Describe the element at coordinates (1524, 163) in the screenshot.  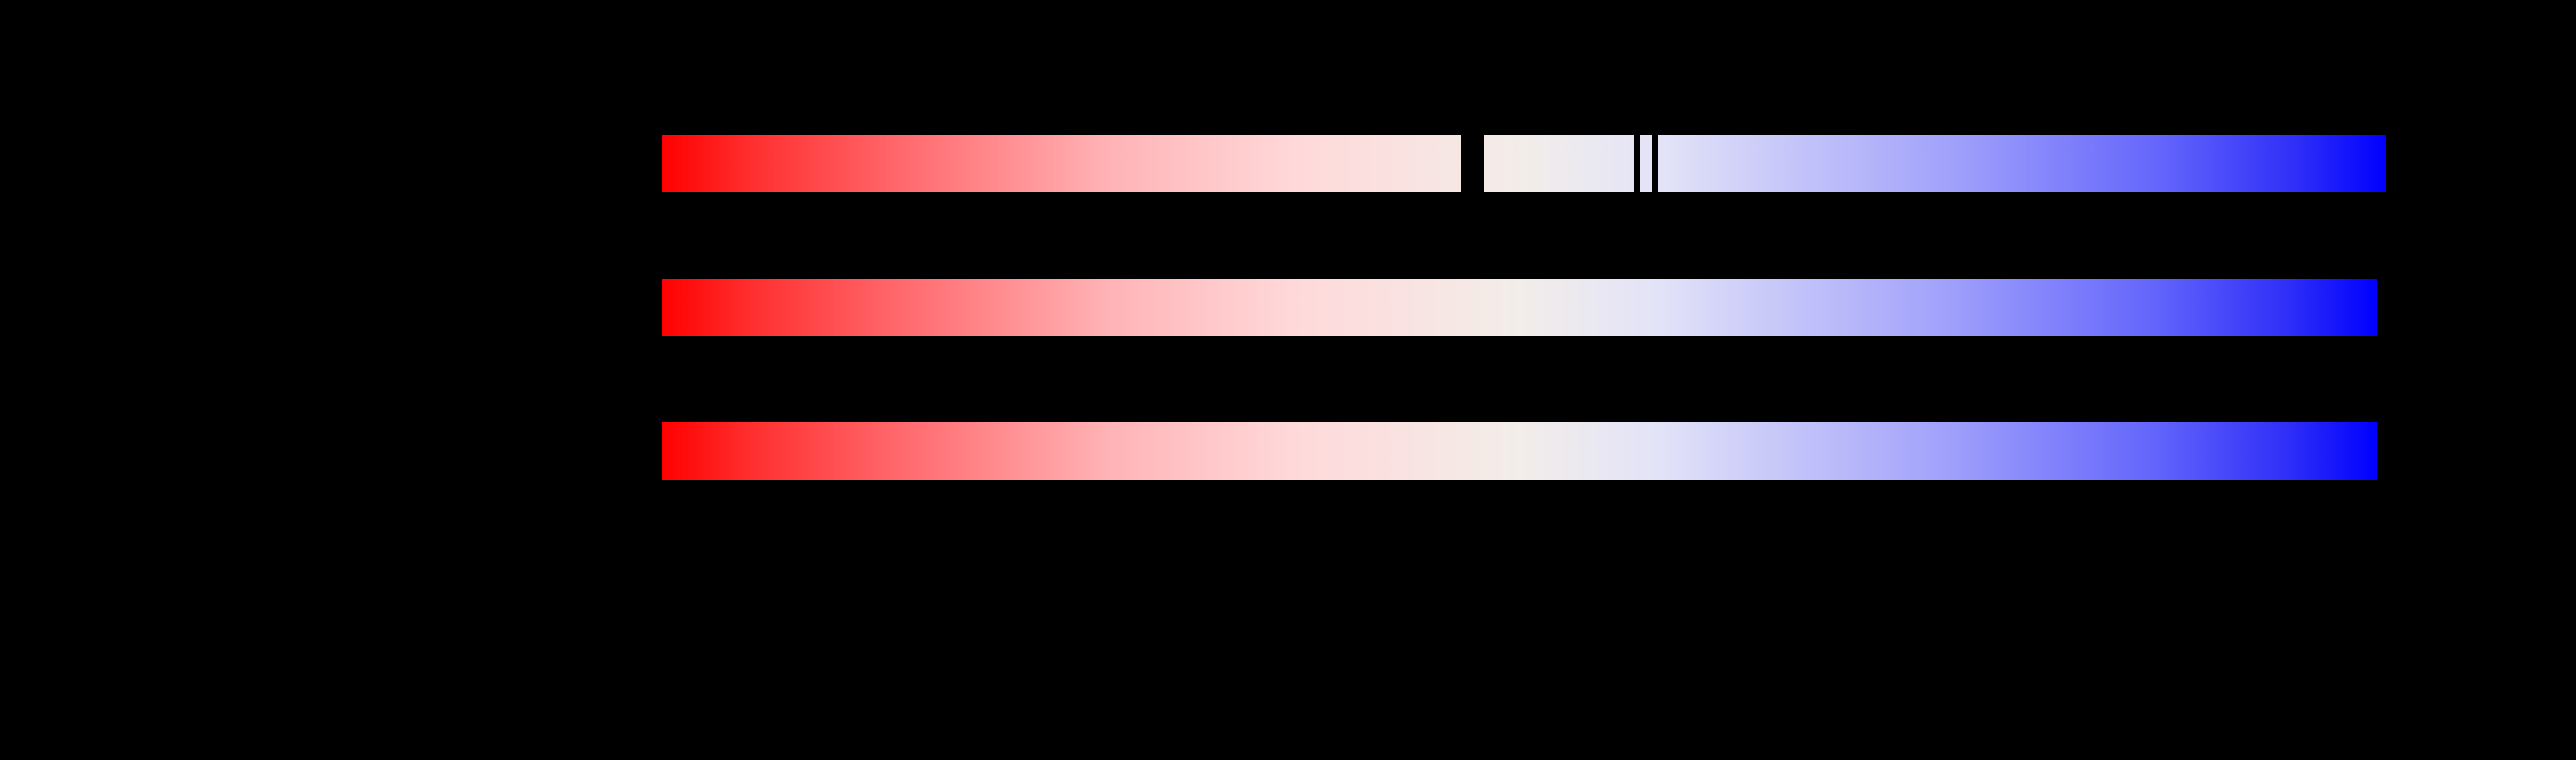
I see `gradient-bar-top` at that location.